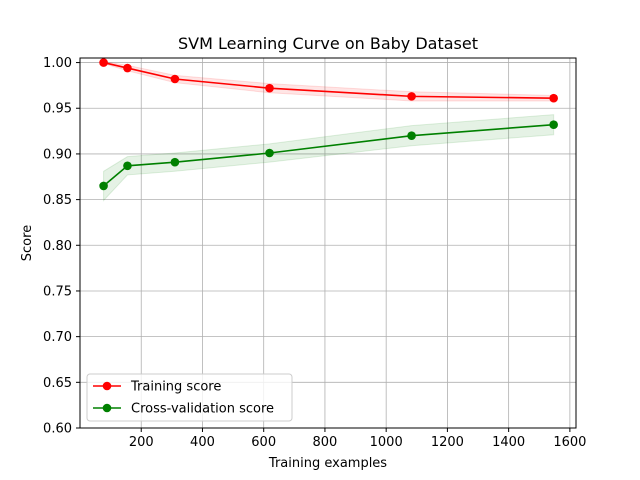 The height and width of the screenshot is (480, 640). Describe the element at coordinates (57, 154) in the screenshot. I see `y-tick-label: 0.90` at that location.